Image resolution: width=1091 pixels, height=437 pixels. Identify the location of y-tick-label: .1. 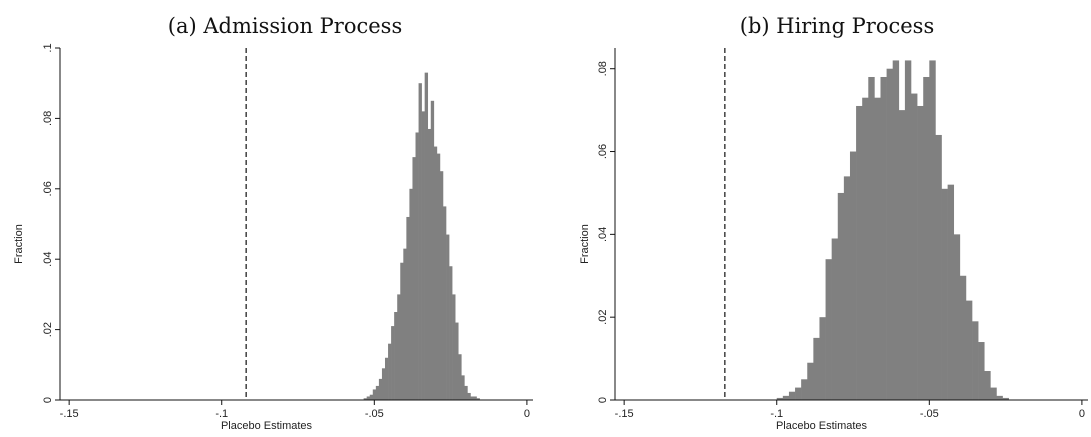
(48, 47).